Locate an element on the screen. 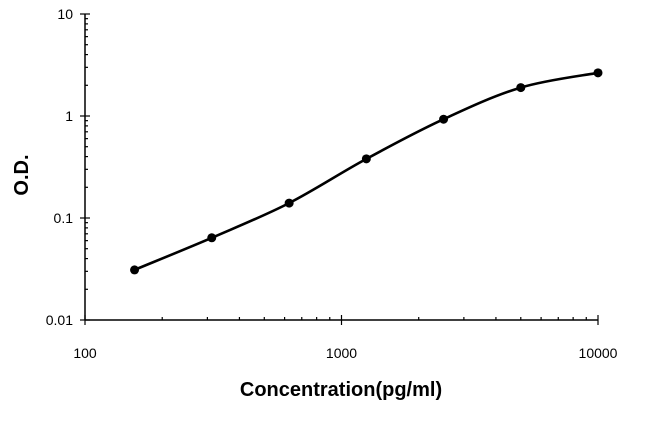  x-tick-label: 10000 is located at coordinates (598, 353).